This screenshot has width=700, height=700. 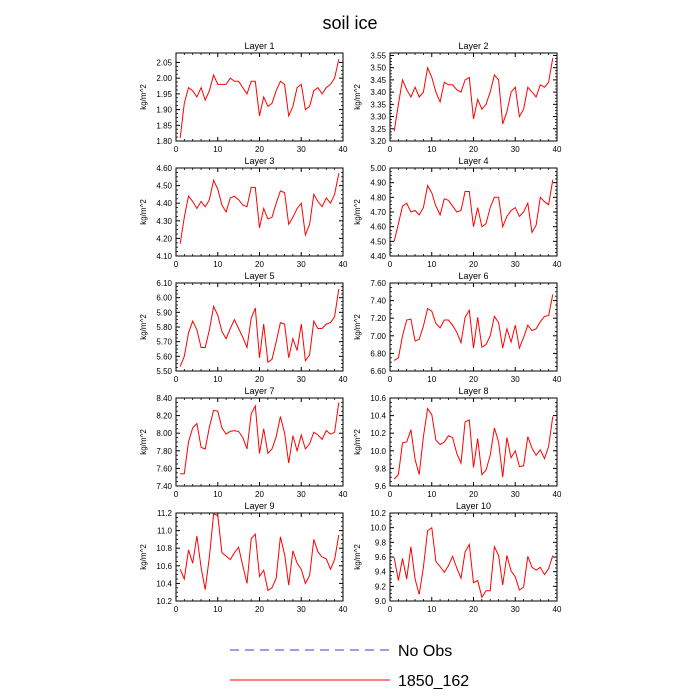 What do you see at coordinates (164, 371) in the screenshot?
I see `y-tick-label: 5.50` at bounding box center [164, 371].